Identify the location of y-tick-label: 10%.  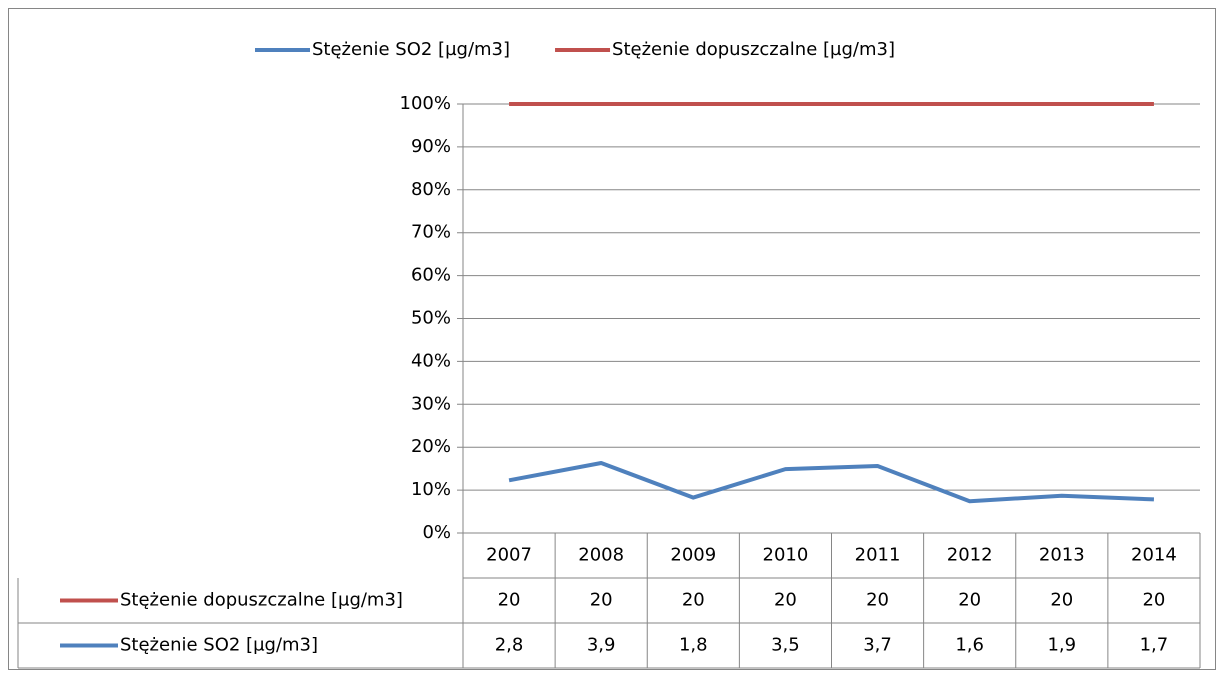
(431, 489).